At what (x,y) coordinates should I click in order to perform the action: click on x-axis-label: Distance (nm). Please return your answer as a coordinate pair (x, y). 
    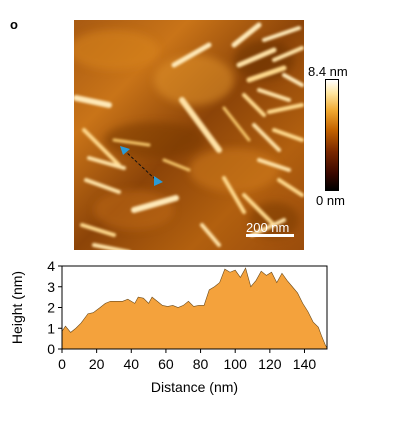
    Looking at the image, I should click on (194, 387).